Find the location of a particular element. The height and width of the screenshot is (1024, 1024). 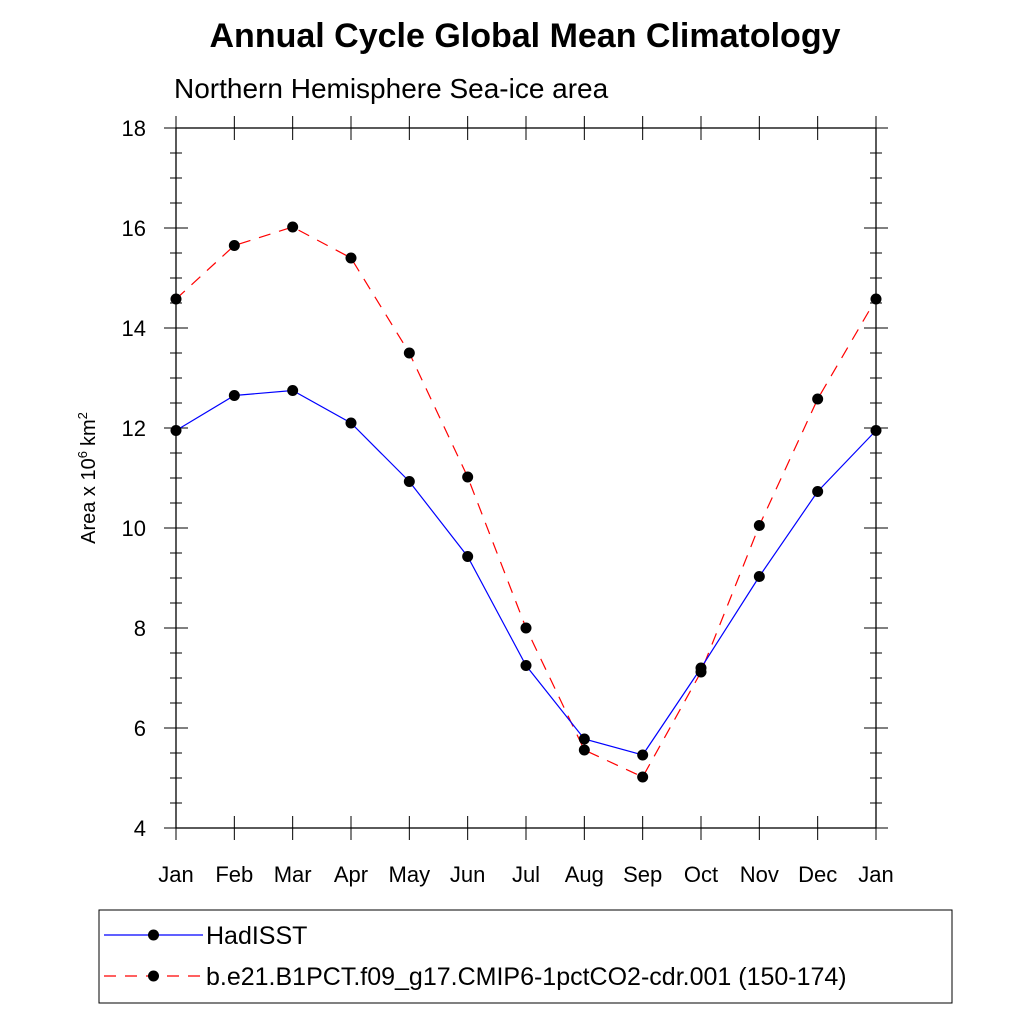

x-tick-label: Oct is located at coordinates (701, 874).